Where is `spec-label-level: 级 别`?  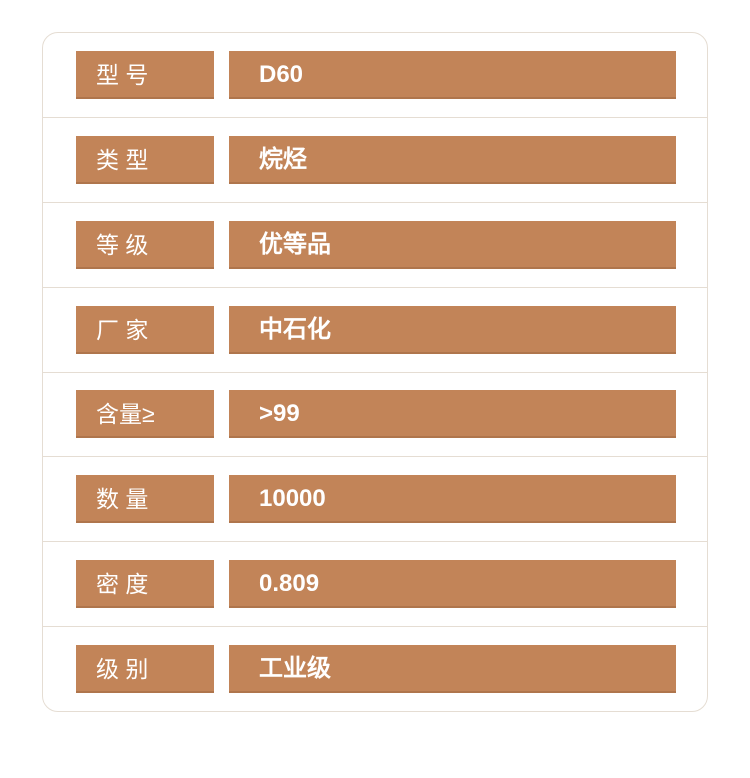 spec-label-level: 级 别 is located at coordinates (145, 669).